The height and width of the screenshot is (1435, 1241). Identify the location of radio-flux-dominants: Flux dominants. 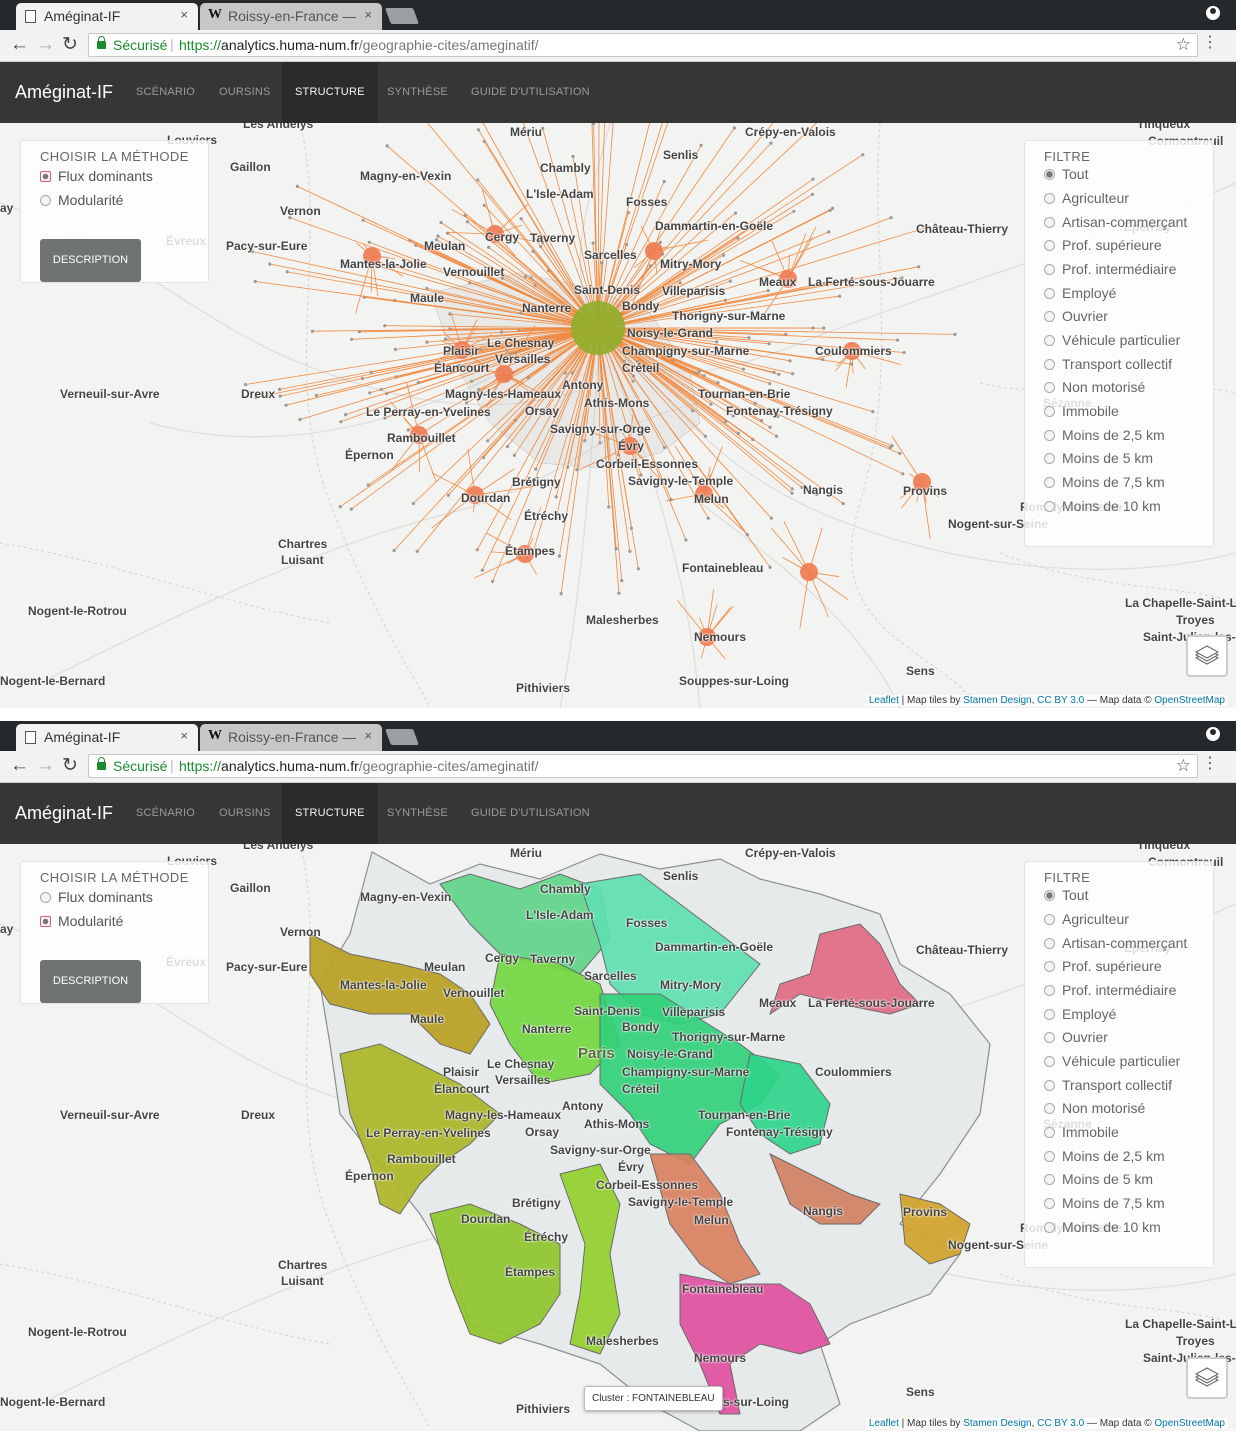
(96, 897).